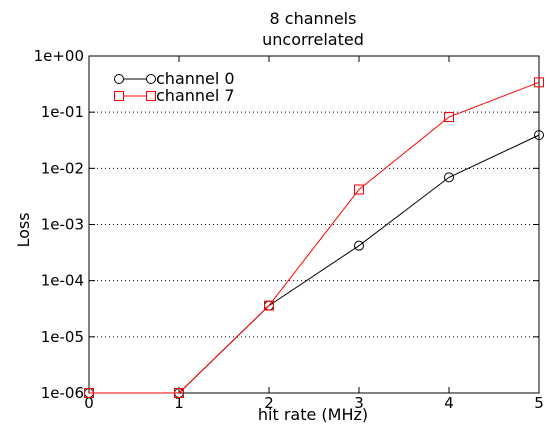 The width and height of the screenshot is (547, 430). I want to click on y-tick-label: 1e-02, so click(62, 168).